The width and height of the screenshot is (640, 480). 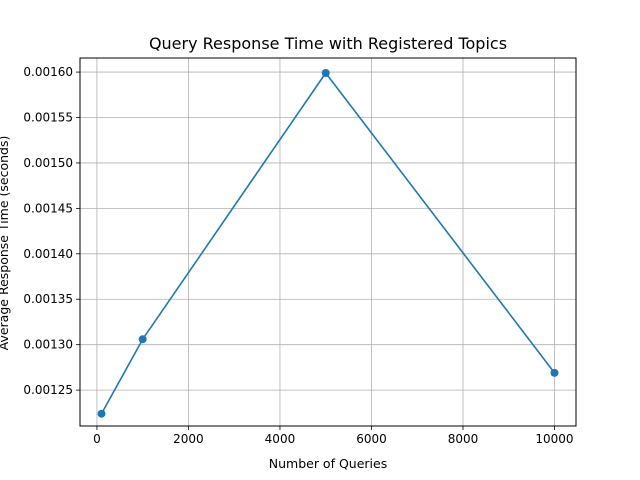 What do you see at coordinates (554, 439) in the screenshot?
I see `x-tick-label: 10000` at bounding box center [554, 439].